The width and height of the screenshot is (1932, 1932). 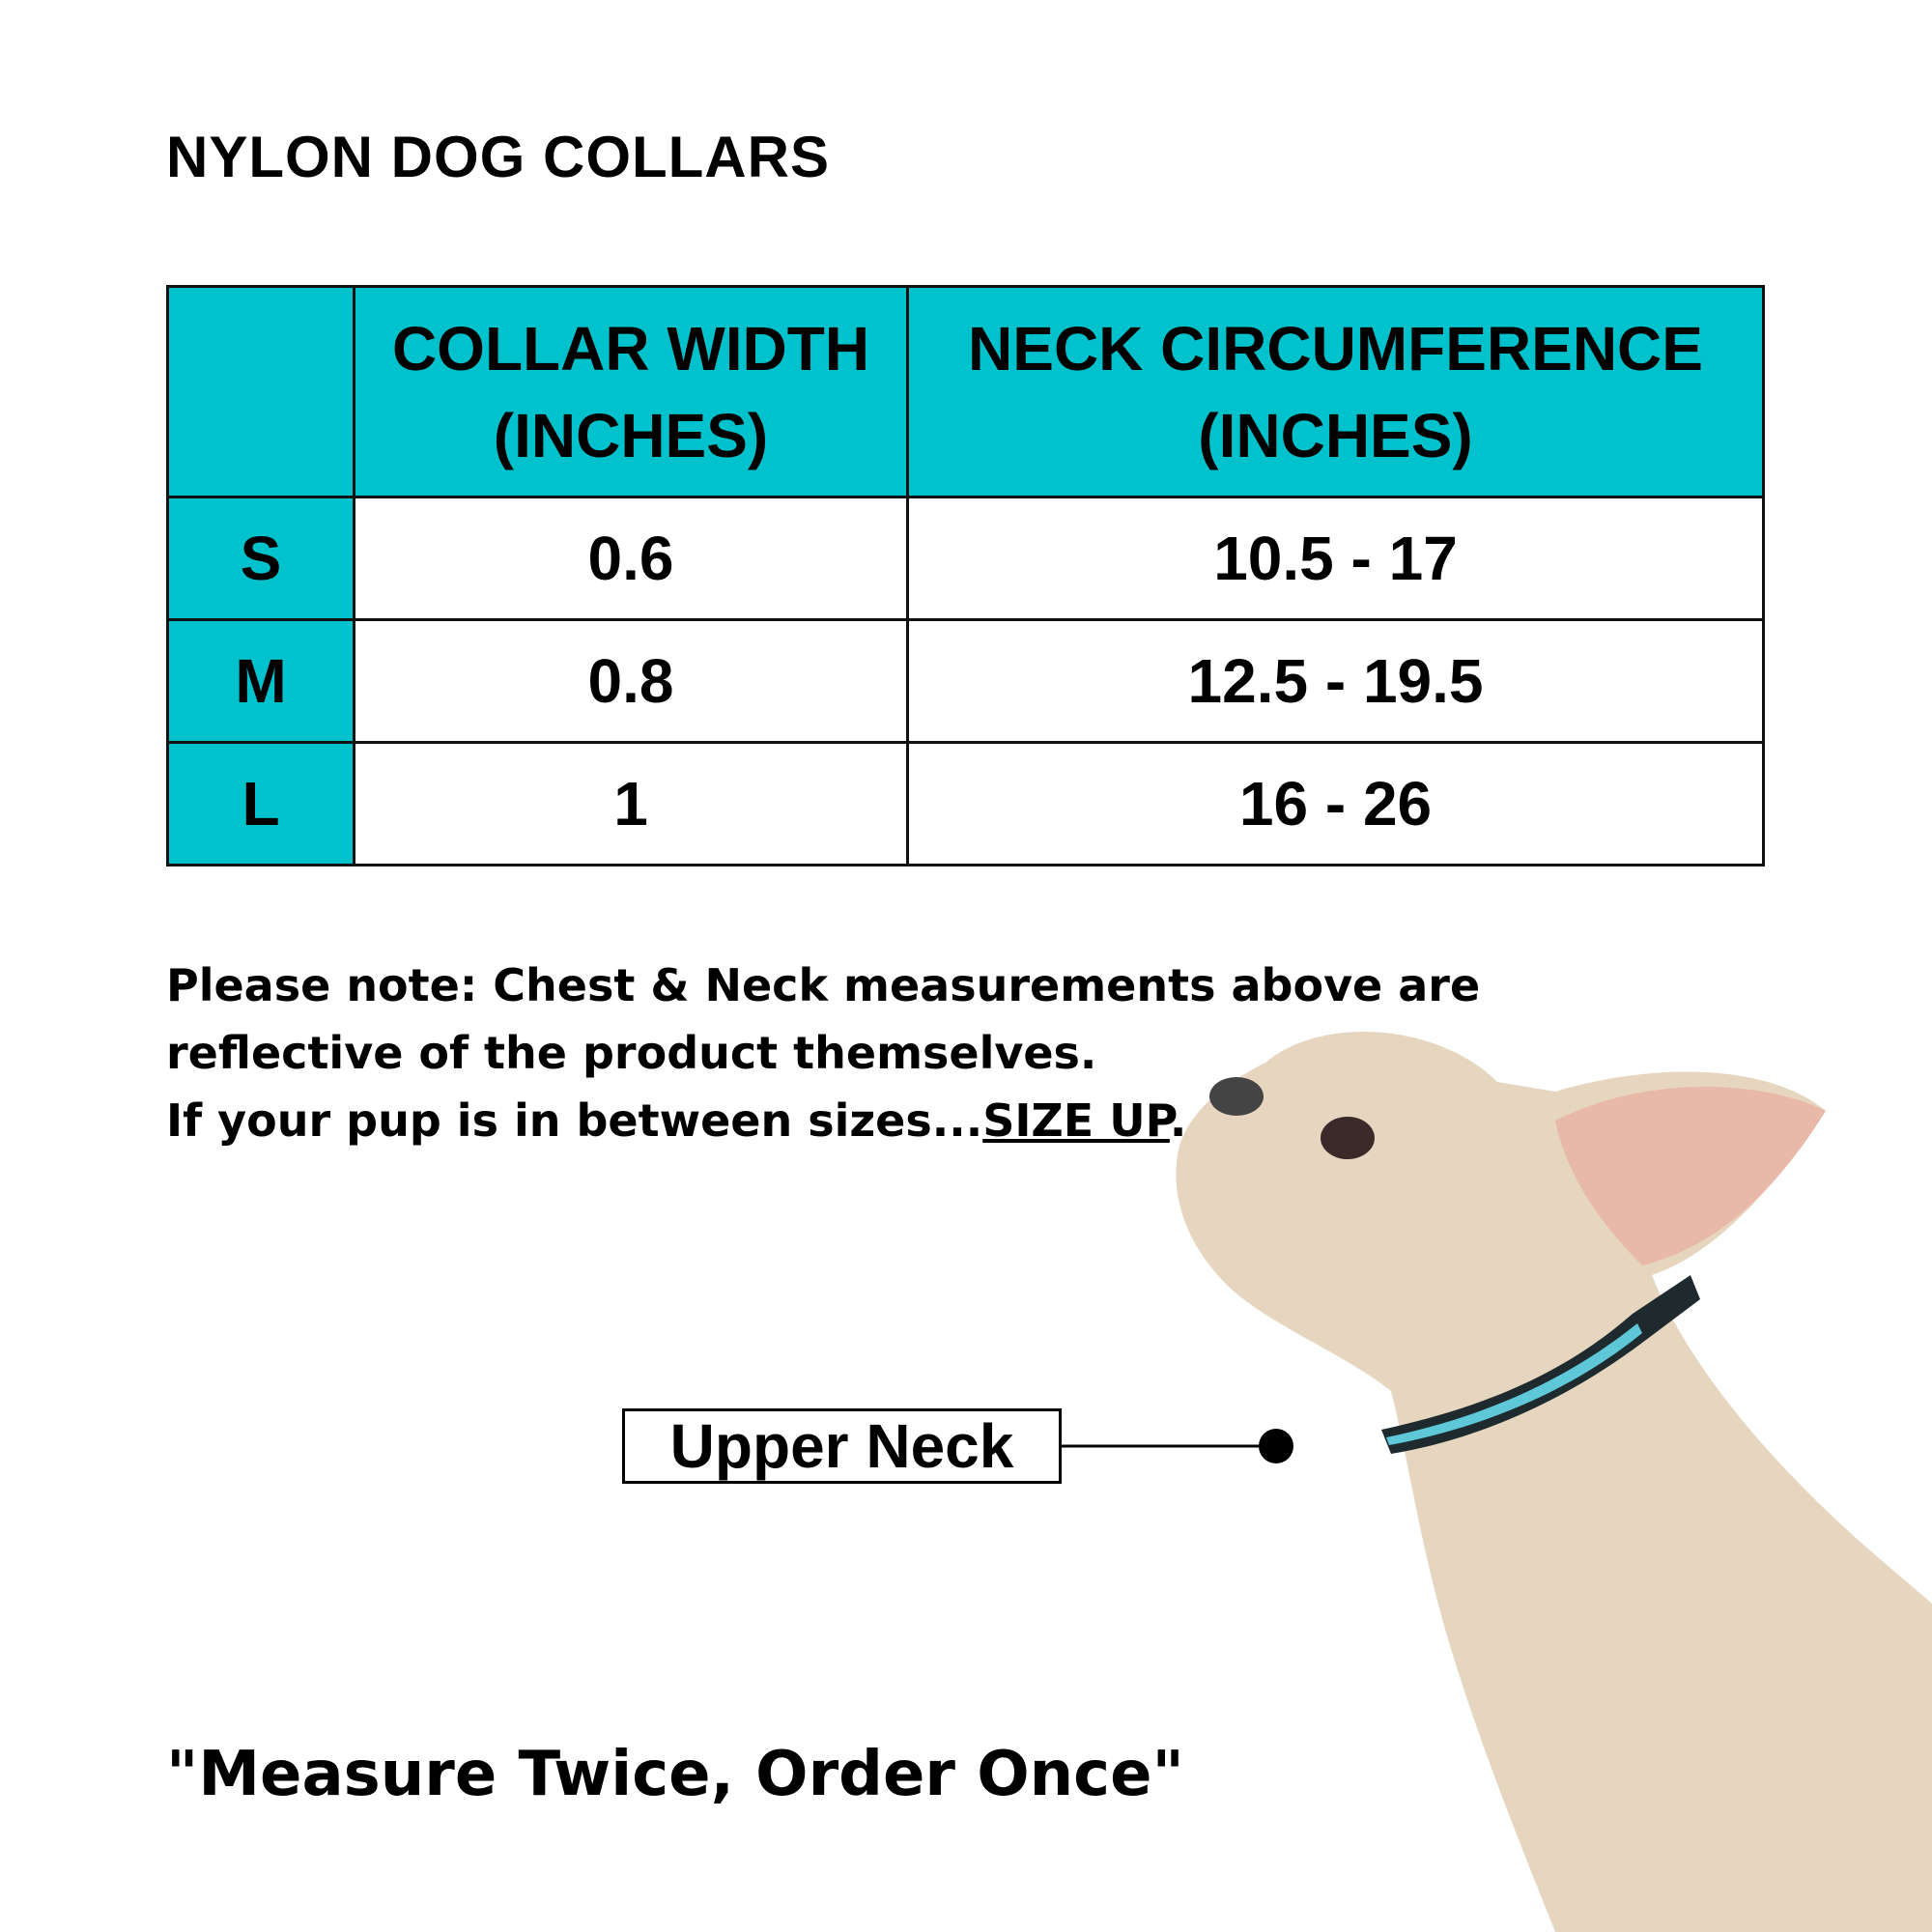 I want to click on size-cell: M, so click(x=260, y=681).